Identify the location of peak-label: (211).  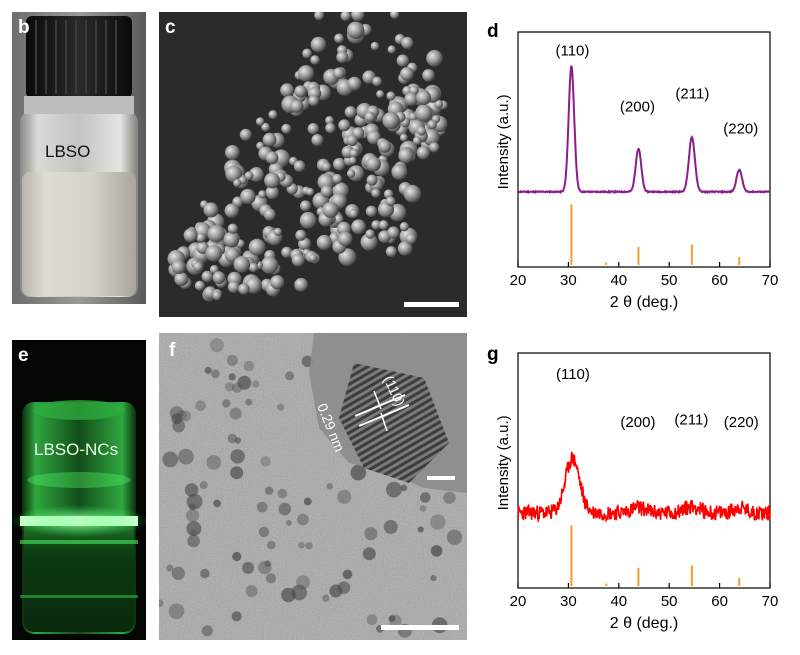
(692, 93).